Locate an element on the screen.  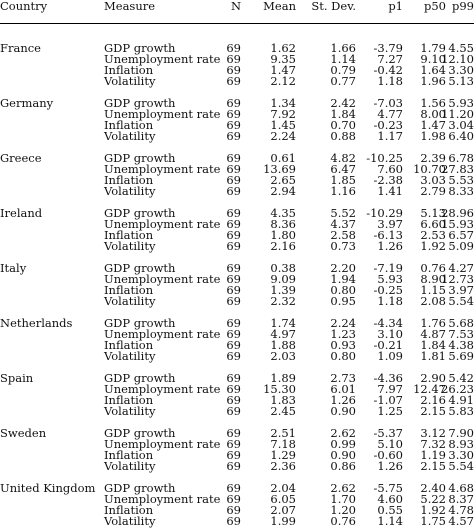
table-cell-mean: 9.35 is located at coordinates (283, 59).